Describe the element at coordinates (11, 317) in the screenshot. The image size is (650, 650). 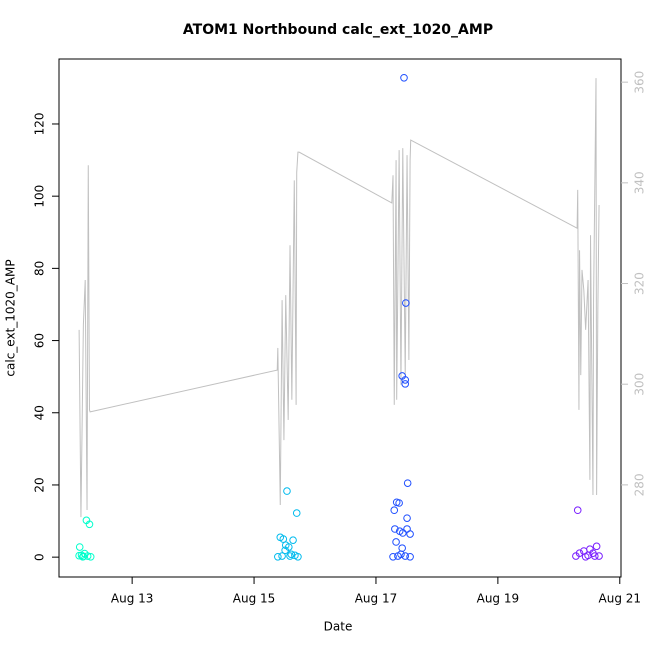
I see `y-axis-label: calc_ext_1020_AMP` at that location.